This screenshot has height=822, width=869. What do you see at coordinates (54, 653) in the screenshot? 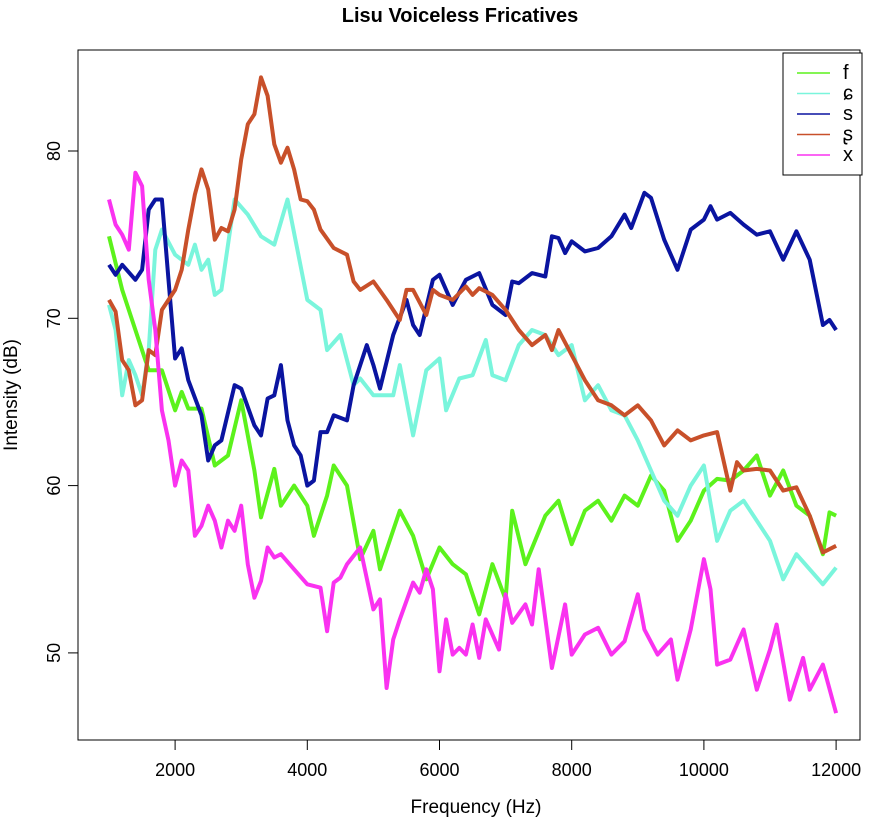
I see `y-tick-label: 50` at bounding box center [54, 653].